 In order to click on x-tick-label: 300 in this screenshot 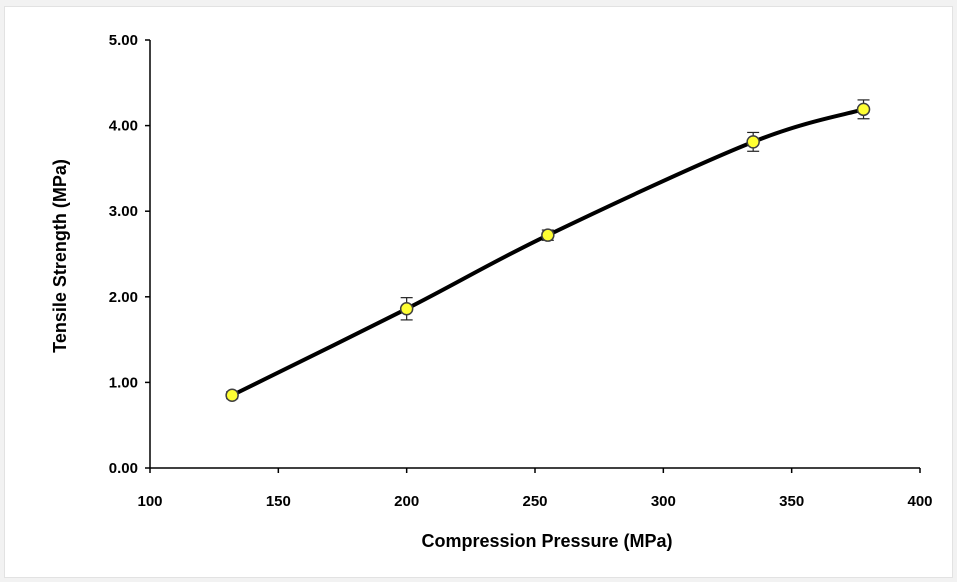, I will do `click(663, 501)`.